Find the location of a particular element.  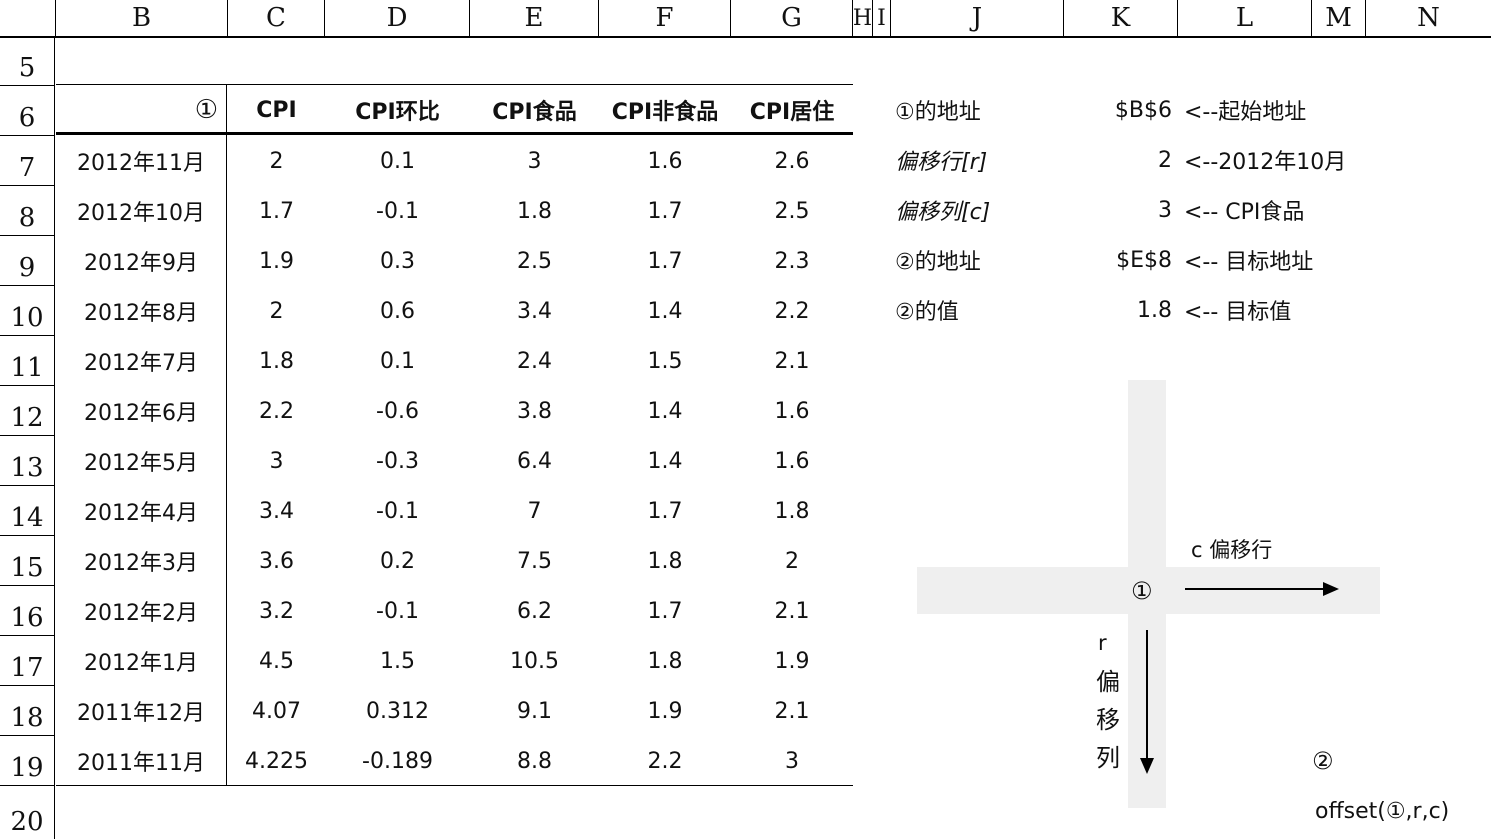

start-cell-marker: ① is located at coordinates (206, 110).